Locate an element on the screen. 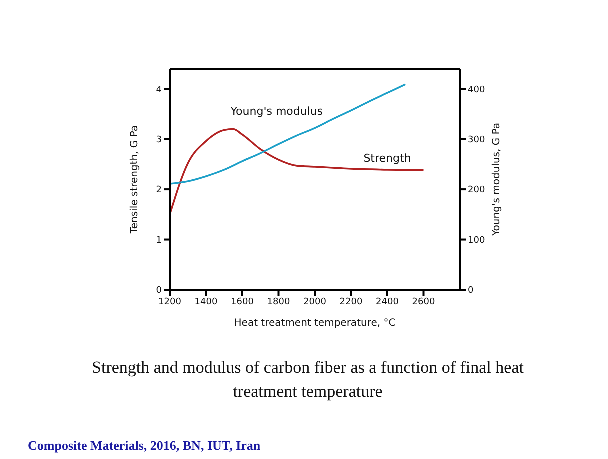 Image resolution: width=608 pixels, height=459 pixels. y2-tick-label: 100 is located at coordinates (477, 241).